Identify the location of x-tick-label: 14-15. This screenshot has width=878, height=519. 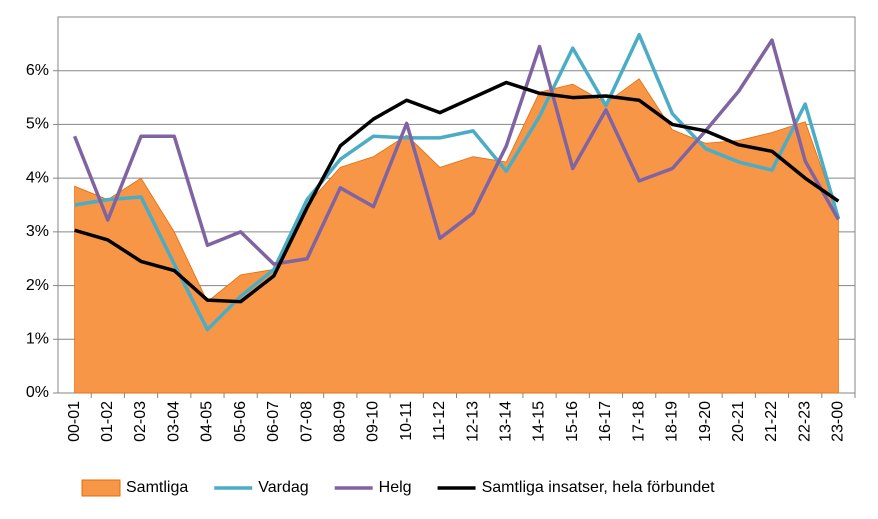
(539, 421).